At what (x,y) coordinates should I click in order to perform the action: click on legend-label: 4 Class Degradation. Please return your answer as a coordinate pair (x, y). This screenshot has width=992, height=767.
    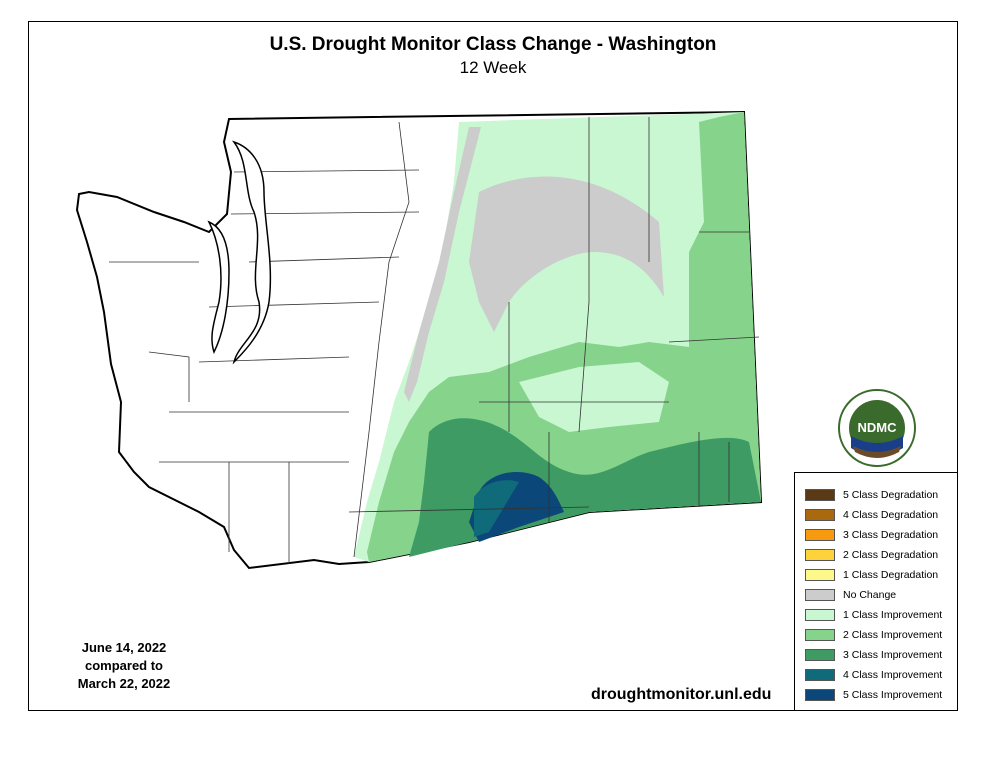
    Looking at the image, I should click on (891, 515).